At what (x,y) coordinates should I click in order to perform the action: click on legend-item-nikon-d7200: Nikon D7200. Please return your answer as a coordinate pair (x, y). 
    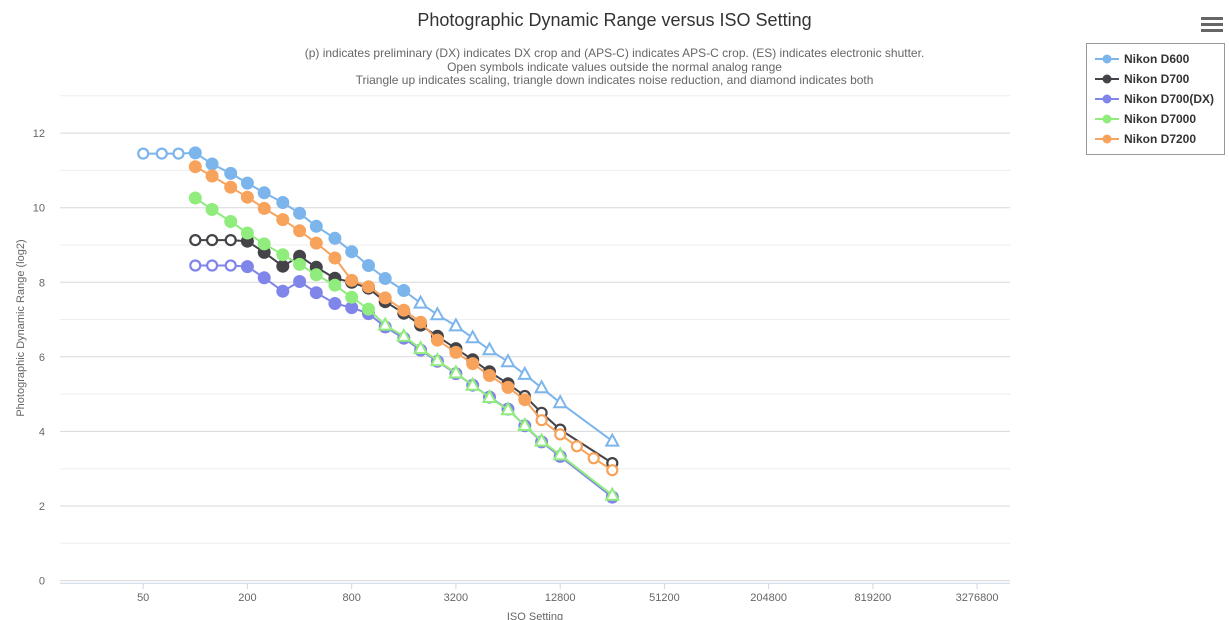
    Looking at the image, I should click on (1155, 139).